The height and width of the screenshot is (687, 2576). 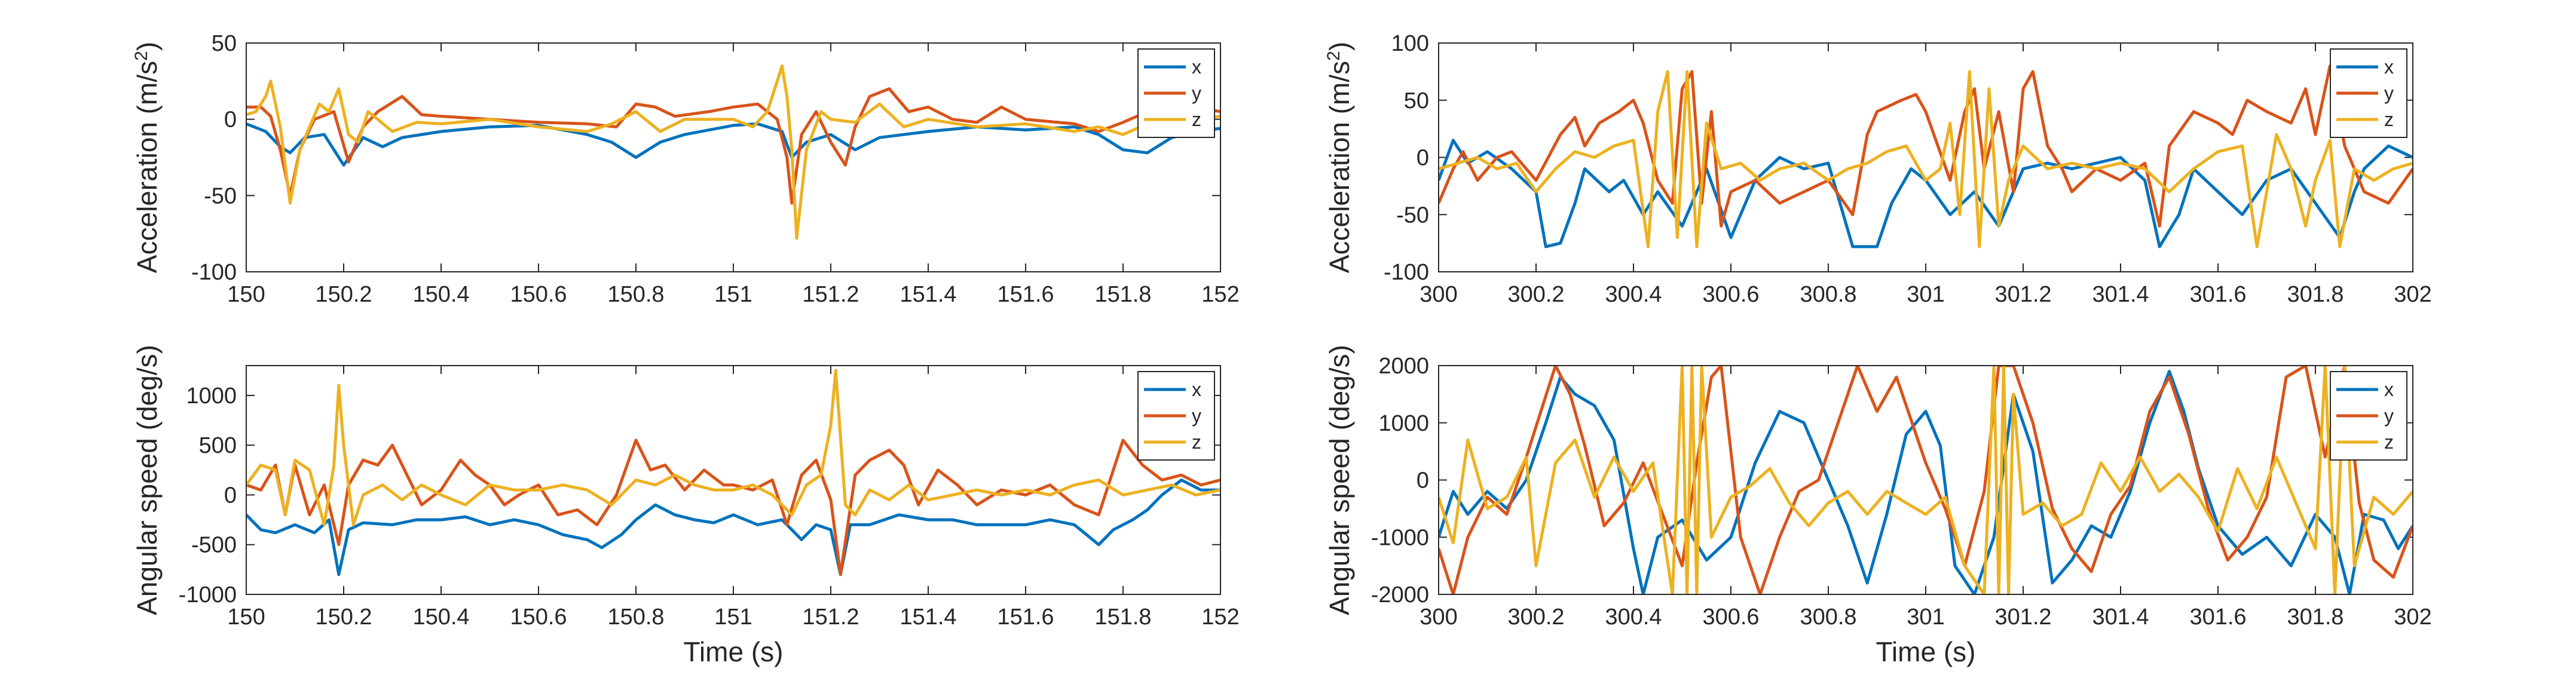 I want to click on panel-gyro-left-frame, so click(x=733, y=480).